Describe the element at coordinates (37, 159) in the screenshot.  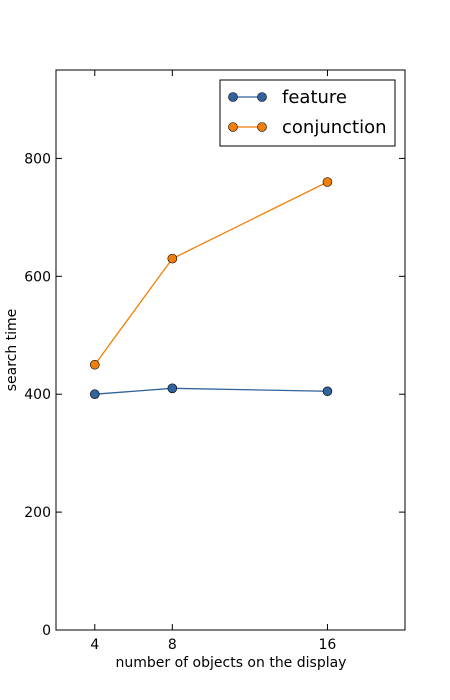
I see `y-tick-label: 800` at that location.